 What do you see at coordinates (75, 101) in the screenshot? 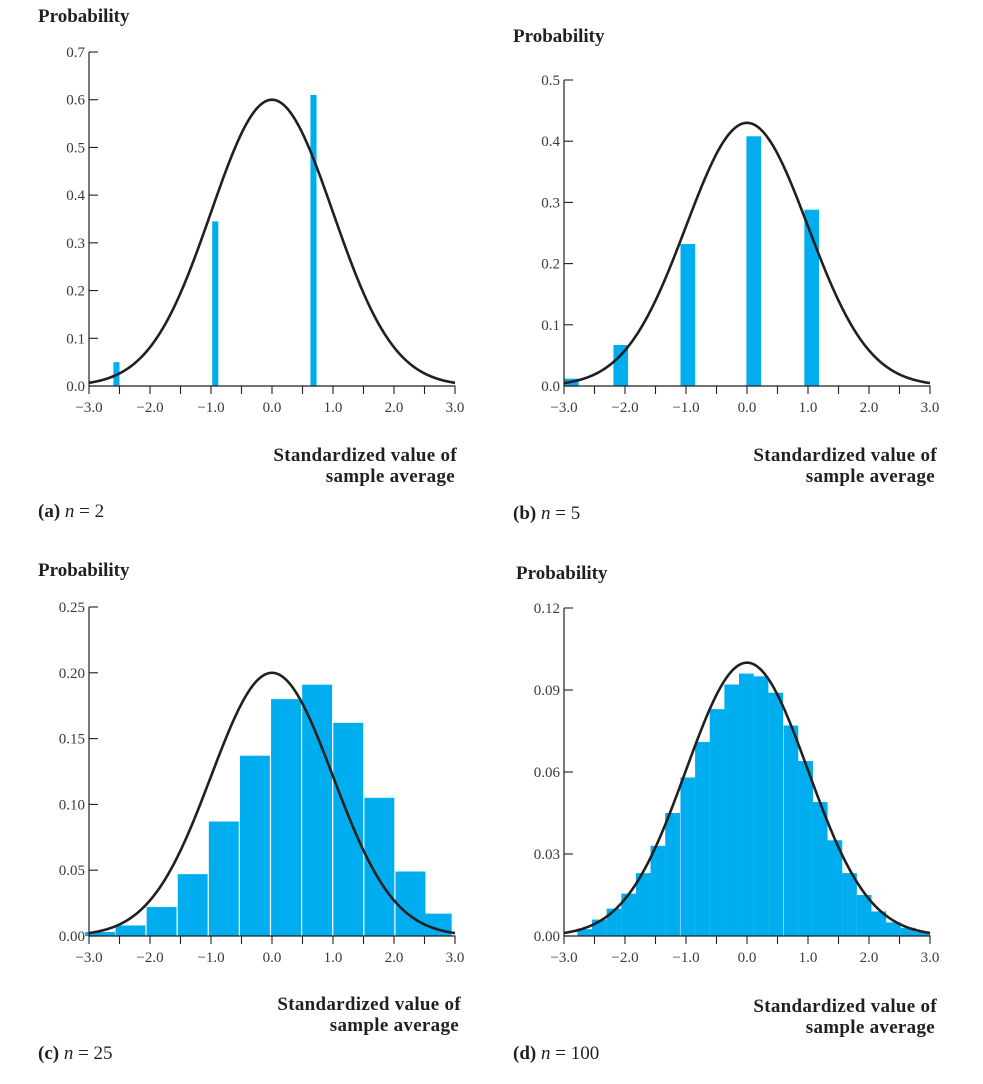
I see `panel-a-ytick-label-6: 0.6` at bounding box center [75, 101].